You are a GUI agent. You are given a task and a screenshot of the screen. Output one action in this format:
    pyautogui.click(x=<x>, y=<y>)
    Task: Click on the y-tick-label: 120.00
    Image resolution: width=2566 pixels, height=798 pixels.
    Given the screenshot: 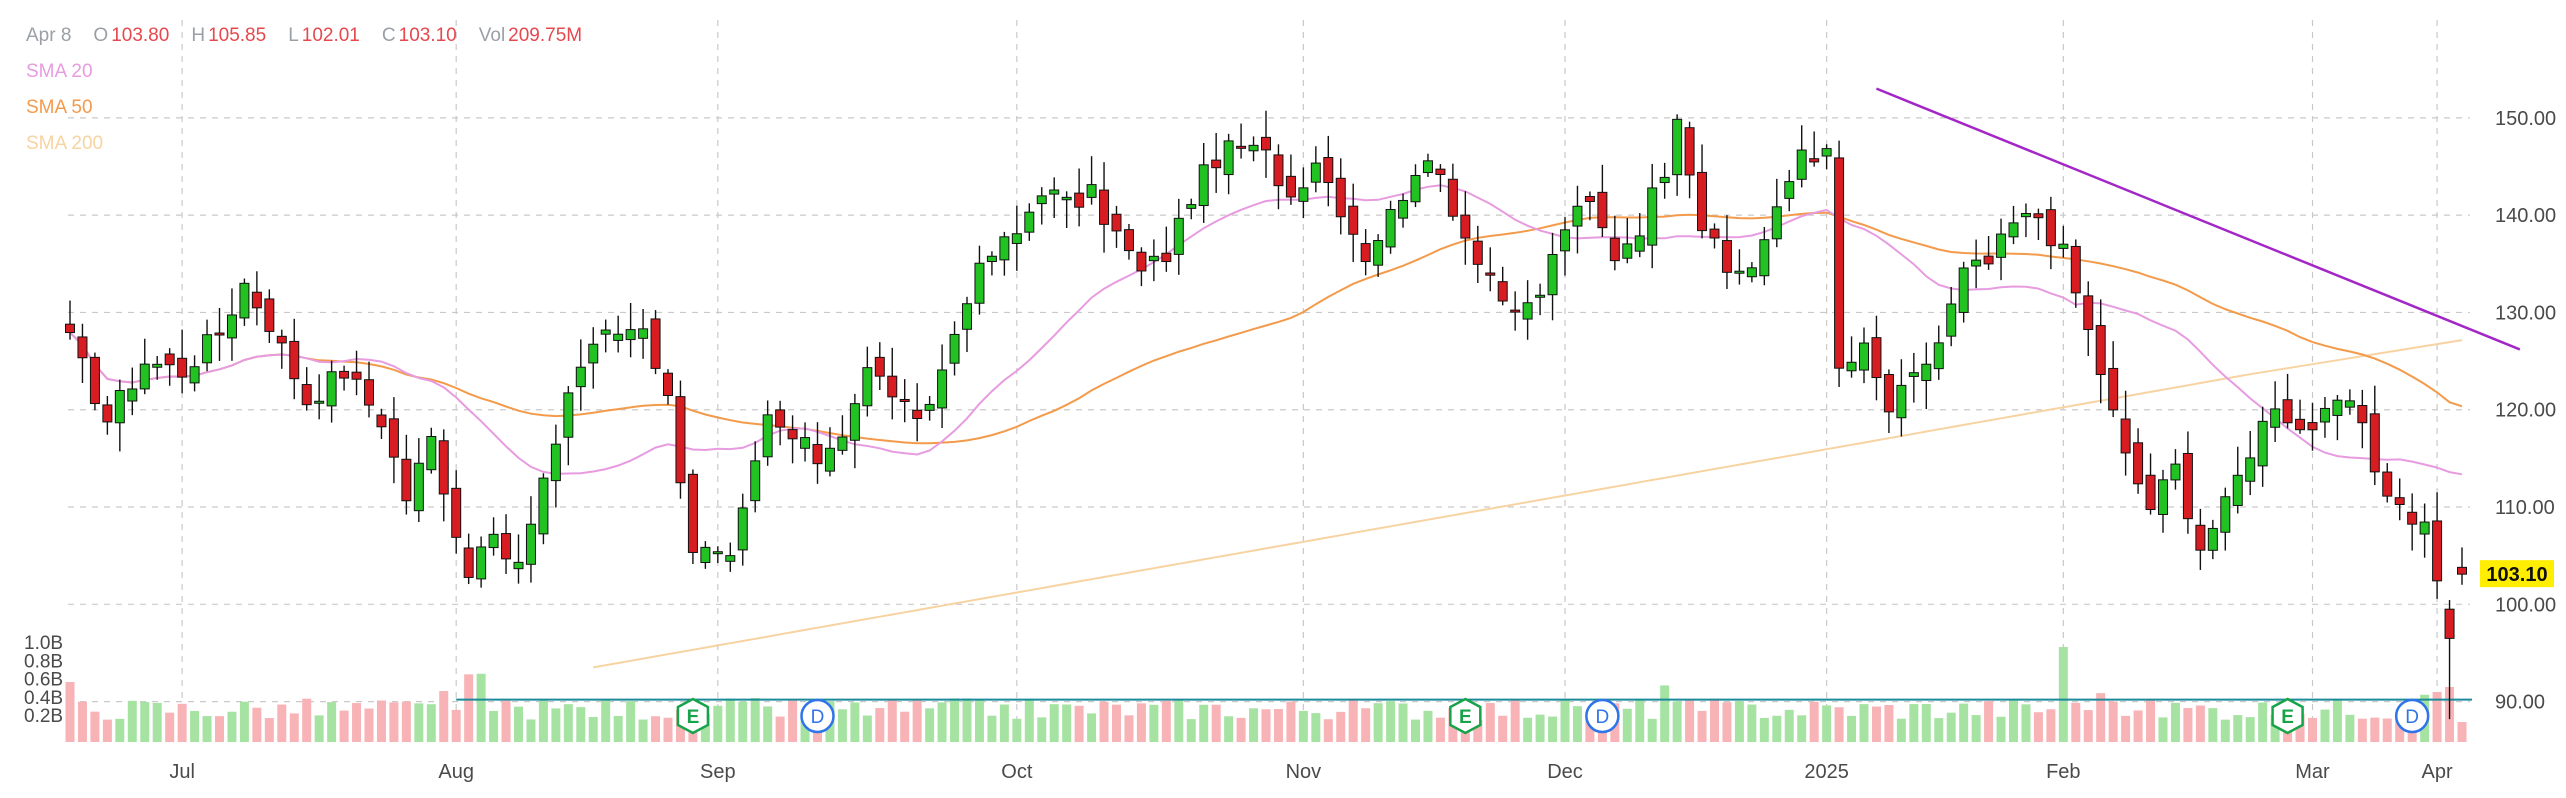 What is the action you would take?
    pyautogui.click(x=2525, y=411)
    